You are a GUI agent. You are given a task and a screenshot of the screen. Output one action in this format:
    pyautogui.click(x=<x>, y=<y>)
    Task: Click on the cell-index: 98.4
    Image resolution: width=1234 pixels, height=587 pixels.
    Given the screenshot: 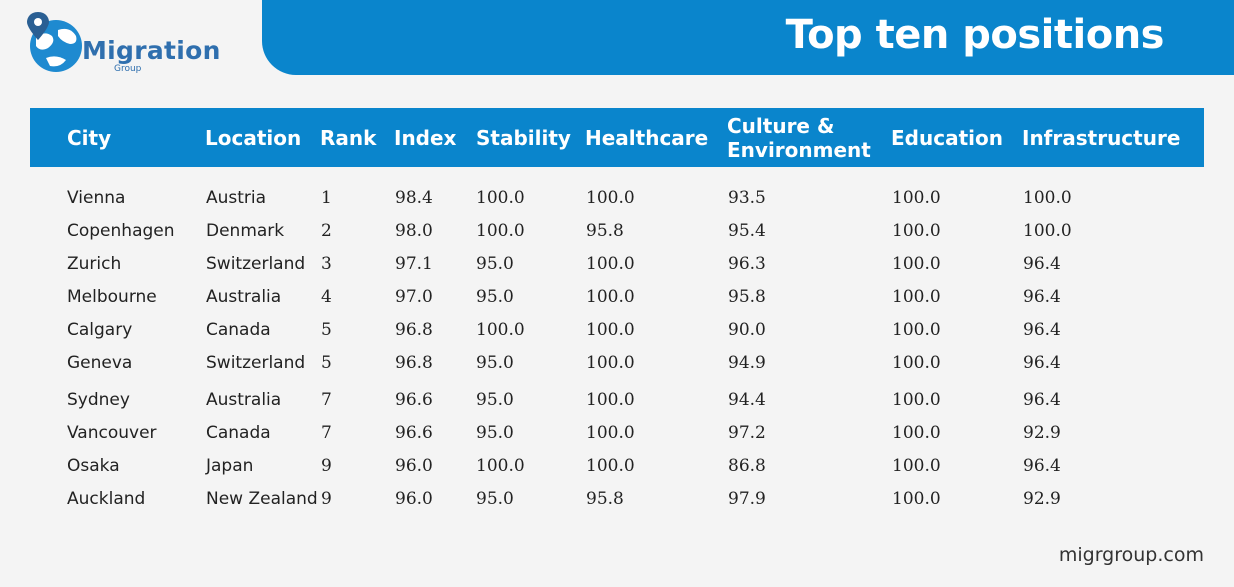 What is the action you would take?
    pyautogui.click(x=414, y=198)
    